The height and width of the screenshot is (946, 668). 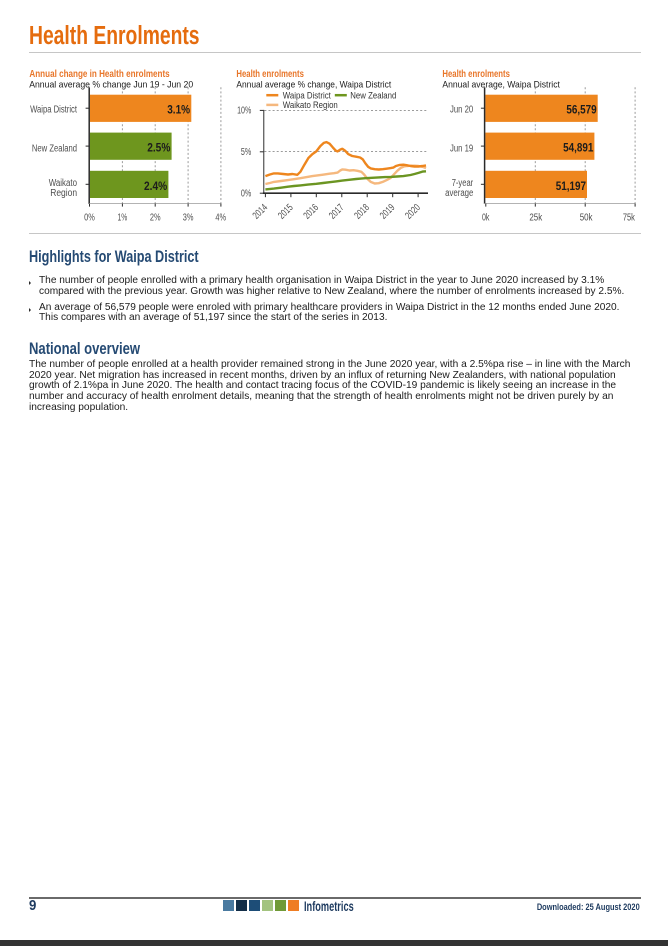 What do you see at coordinates (155, 218) in the screenshot?
I see `svg-text: 2%` at bounding box center [155, 218].